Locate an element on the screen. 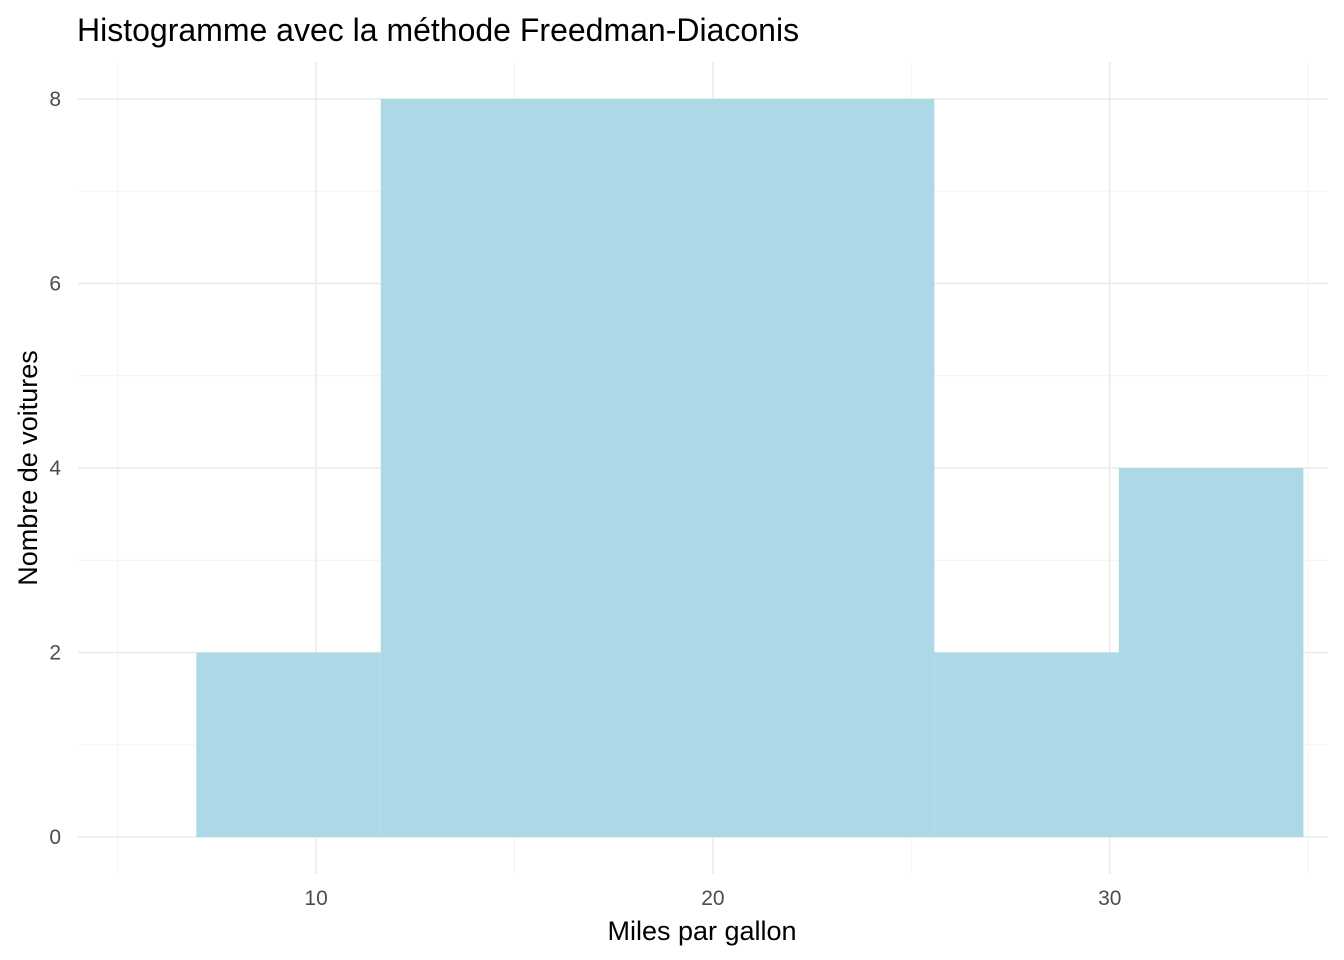 The width and height of the screenshot is (1344, 960). x-tick-label: 10 is located at coordinates (315, 898).